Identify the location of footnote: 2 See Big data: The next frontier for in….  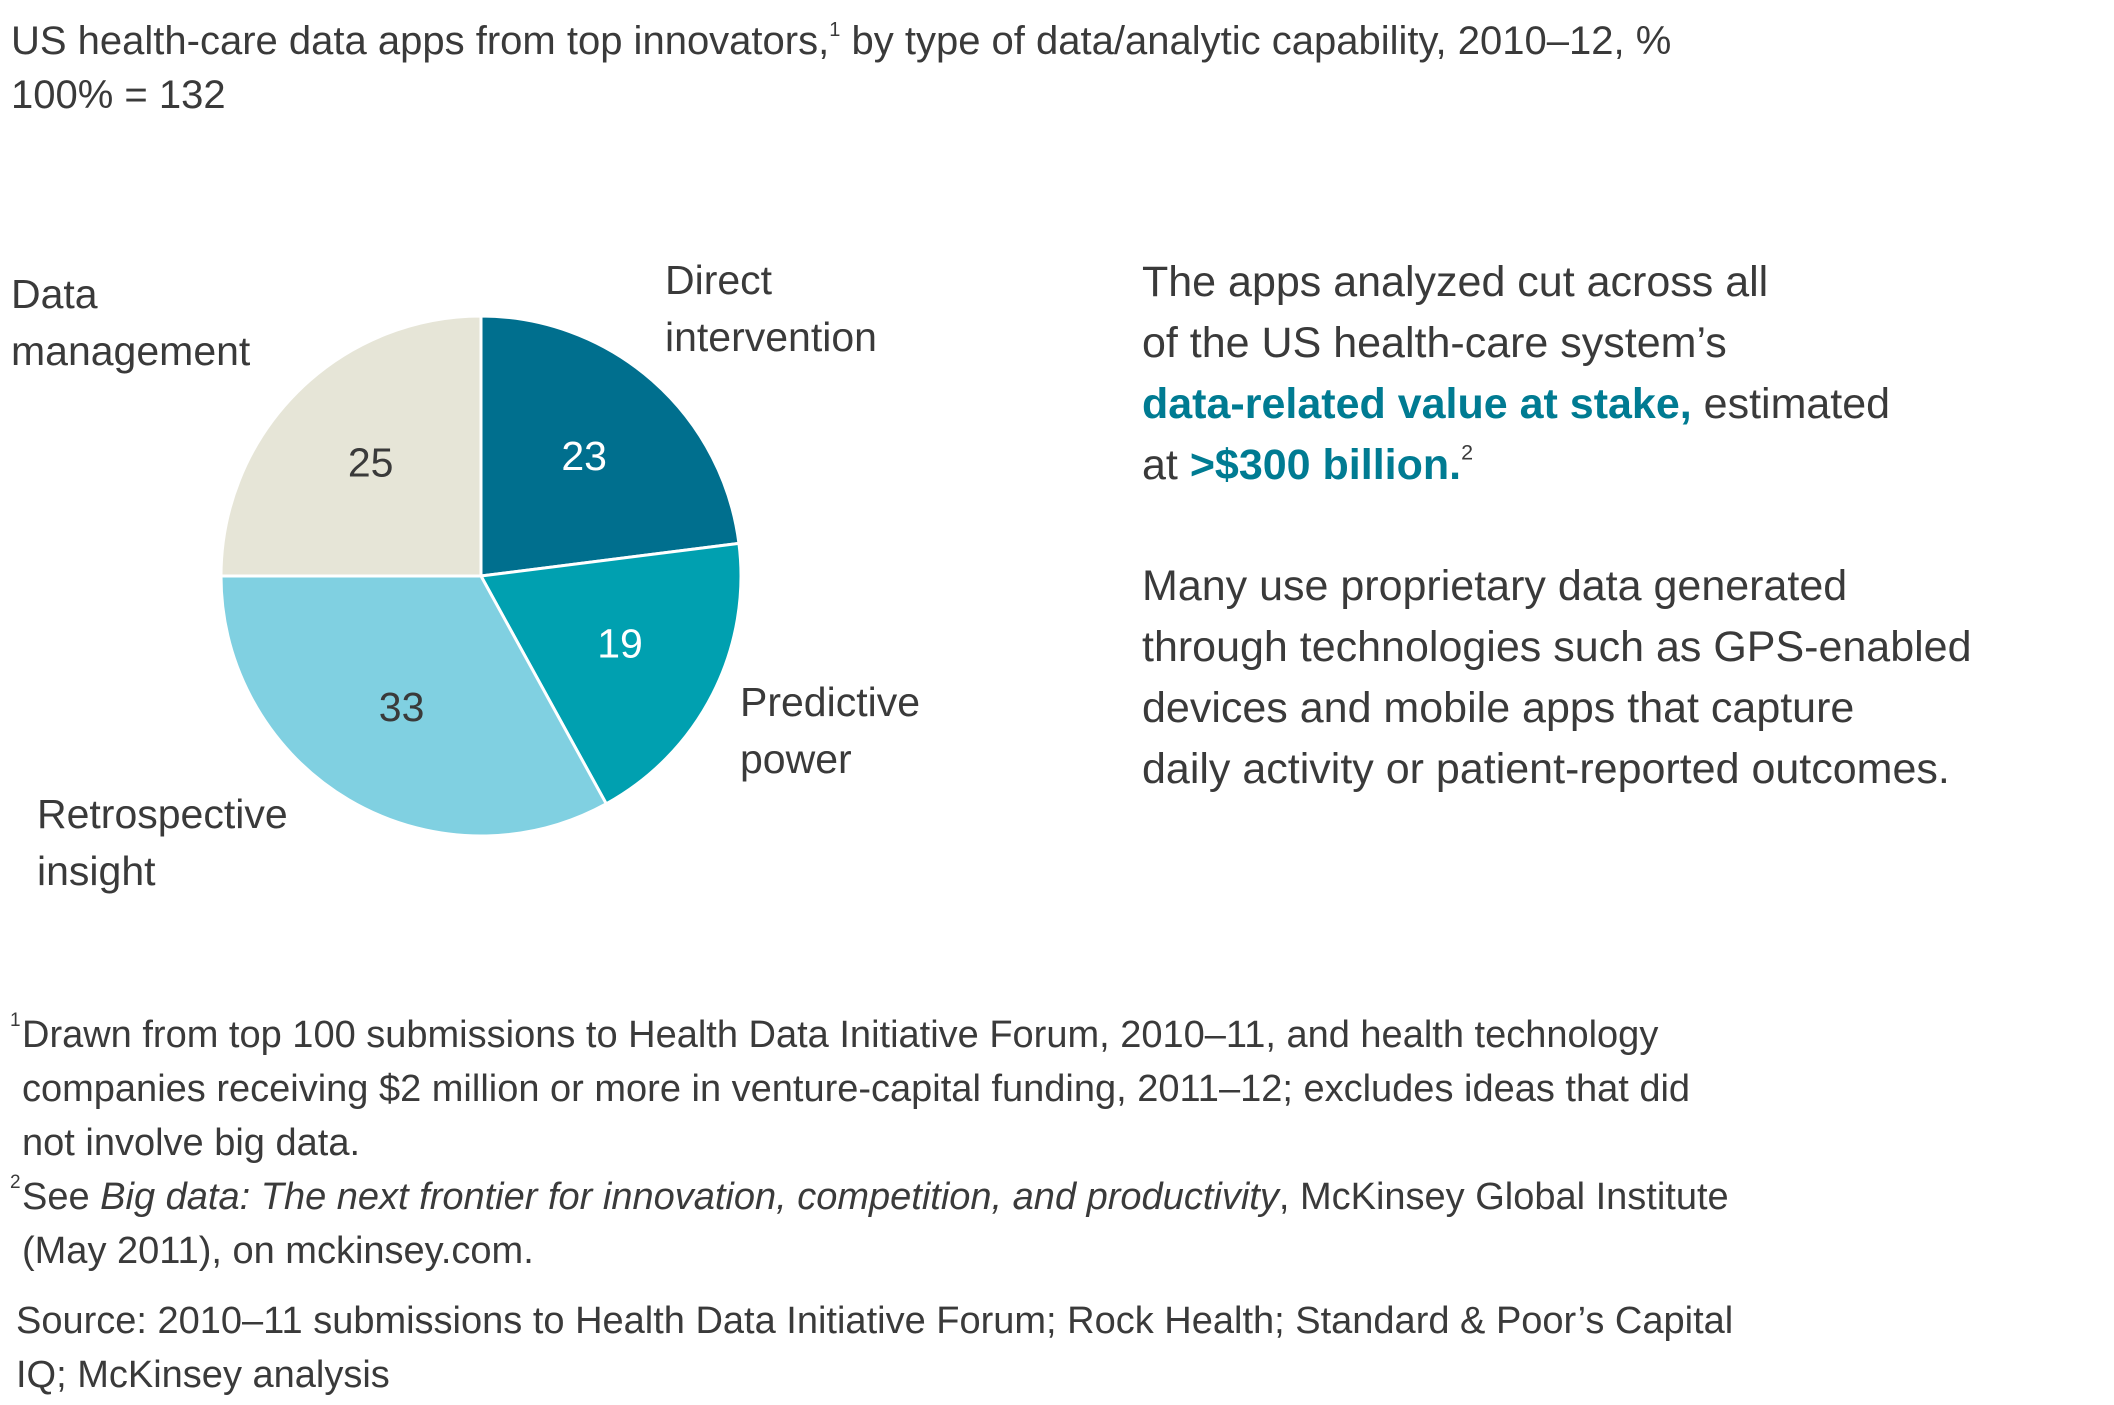
(869, 1224).